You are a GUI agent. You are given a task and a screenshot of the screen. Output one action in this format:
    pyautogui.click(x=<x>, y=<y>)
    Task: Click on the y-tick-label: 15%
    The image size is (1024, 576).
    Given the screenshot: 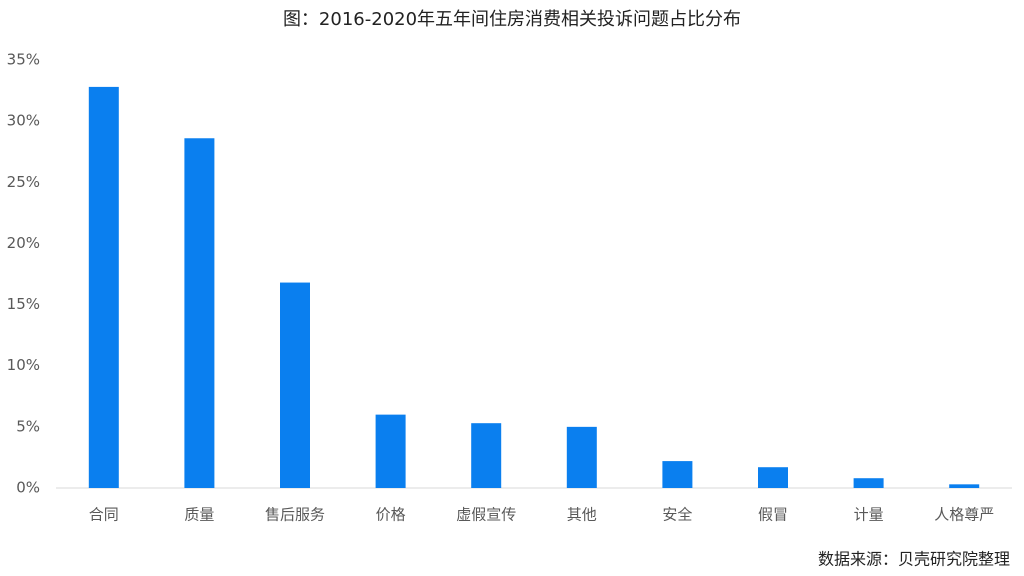 What is the action you would take?
    pyautogui.click(x=23, y=304)
    